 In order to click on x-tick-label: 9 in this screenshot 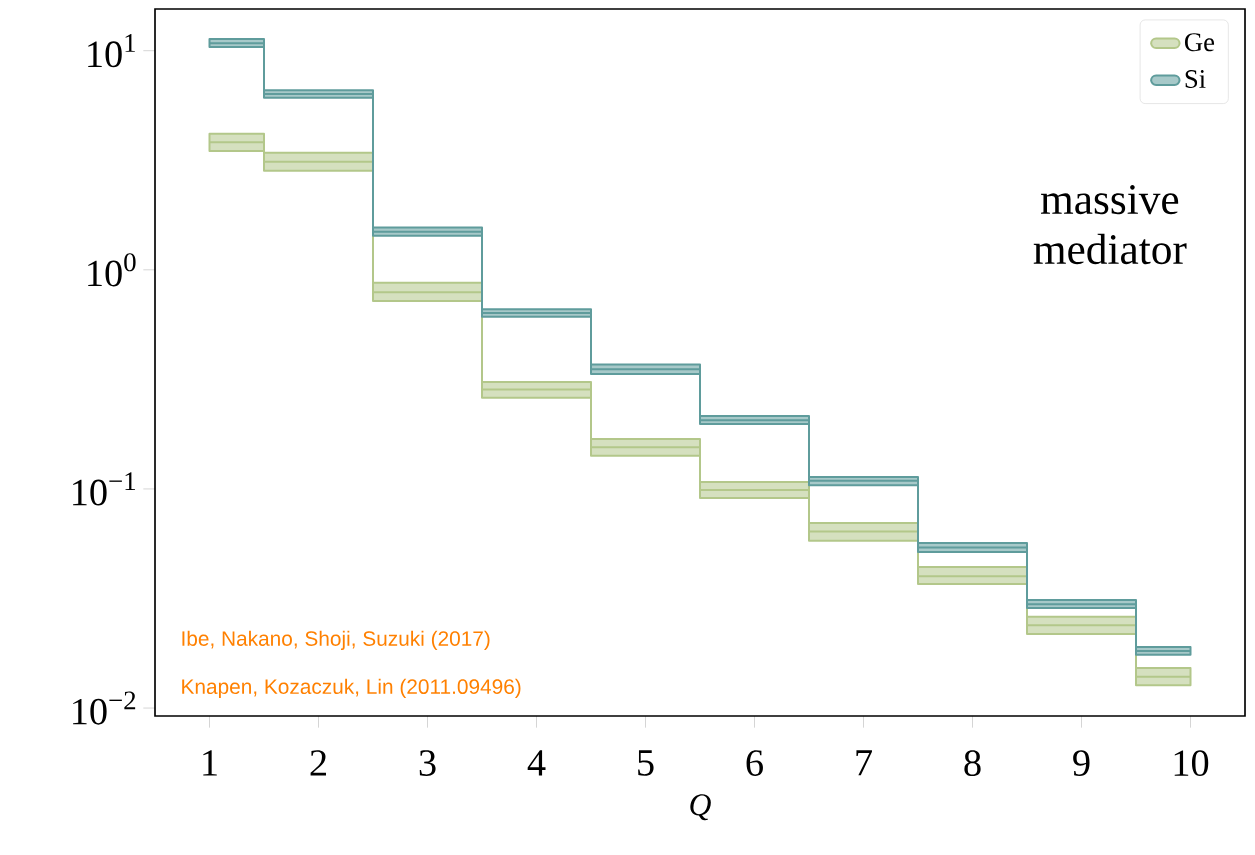, I will do `click(1081, 763)`.